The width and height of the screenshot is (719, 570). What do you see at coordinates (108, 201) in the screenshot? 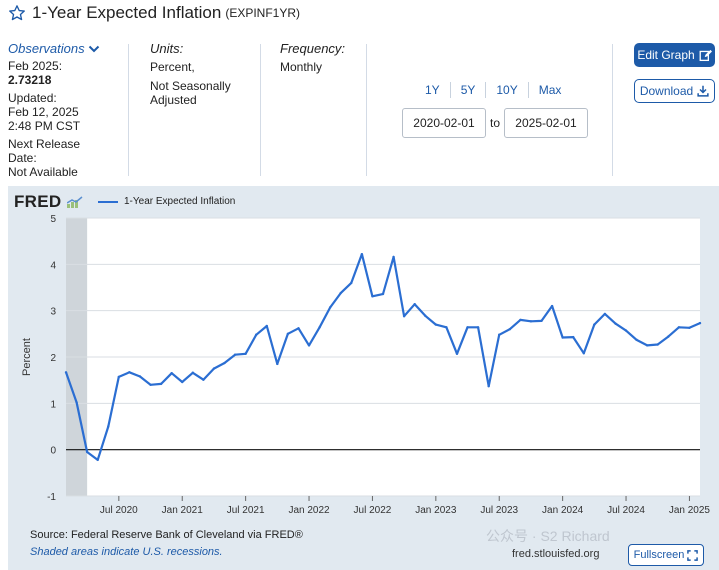
I see `legend-swatch` at bounding box center [108, 201].